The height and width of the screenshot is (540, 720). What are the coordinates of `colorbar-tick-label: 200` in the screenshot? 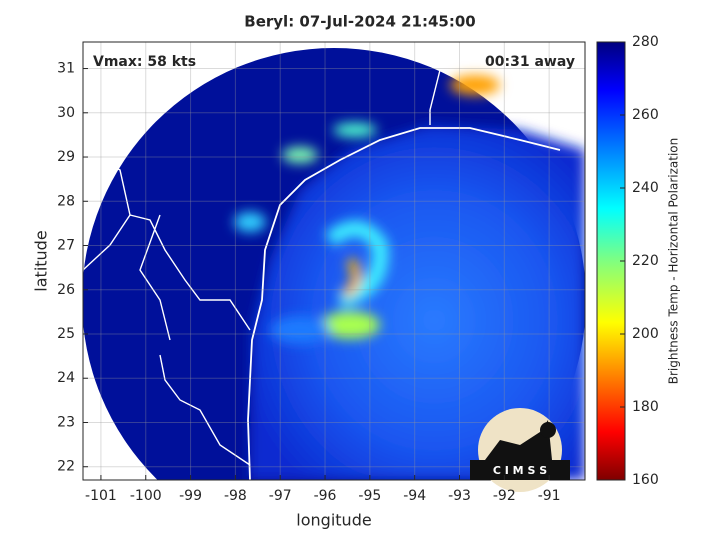 It's located at (645, 334).